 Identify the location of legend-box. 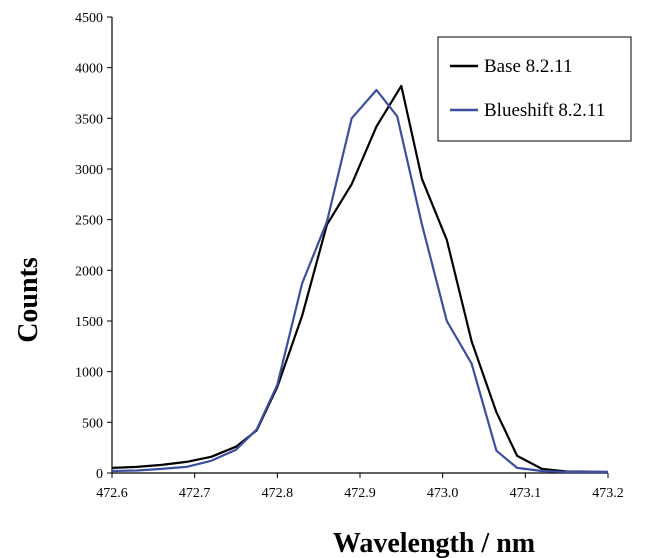
(534, 89).